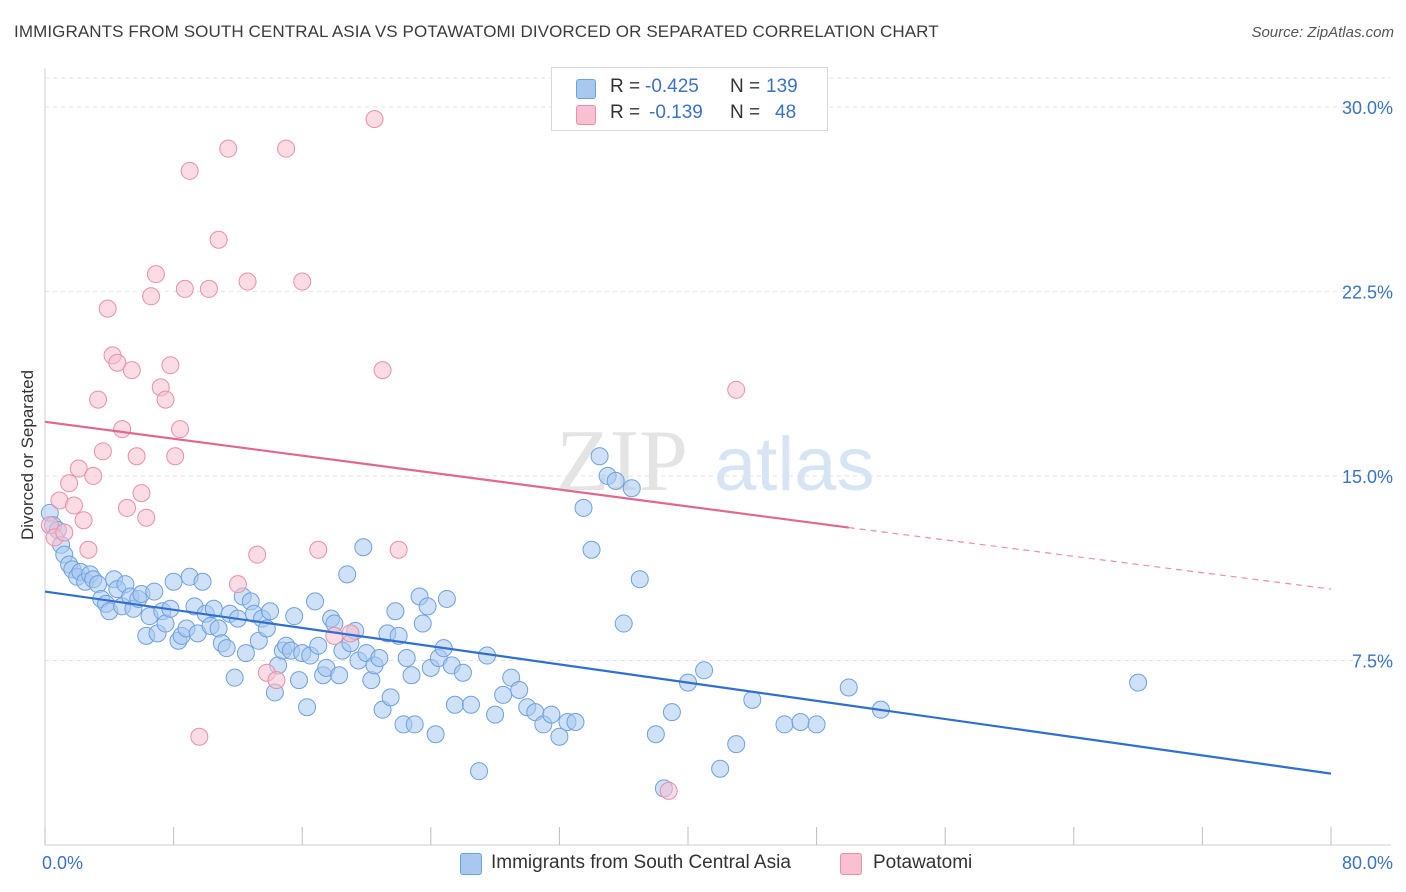 Image resolution: width=1406 pixels, height=892 pixels. What do you see at coordinates (641, 862) in the screenshot?
I see `legend-label: Immigrants from South Central Asia` at bounding box center [641, 862].